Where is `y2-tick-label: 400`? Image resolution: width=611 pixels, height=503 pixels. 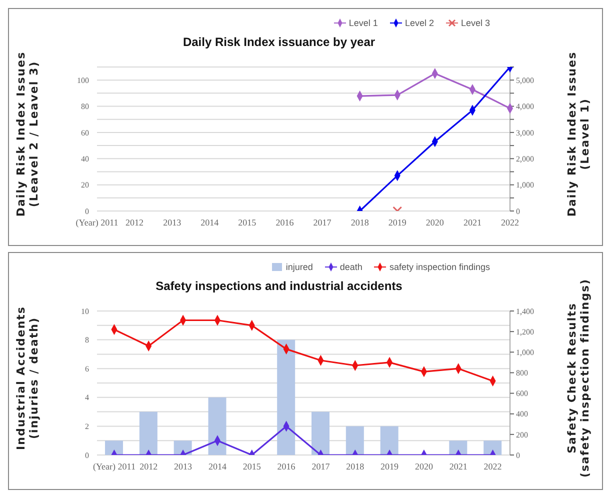
y2-tick-label: 400 is located at coordinates (522, 414).